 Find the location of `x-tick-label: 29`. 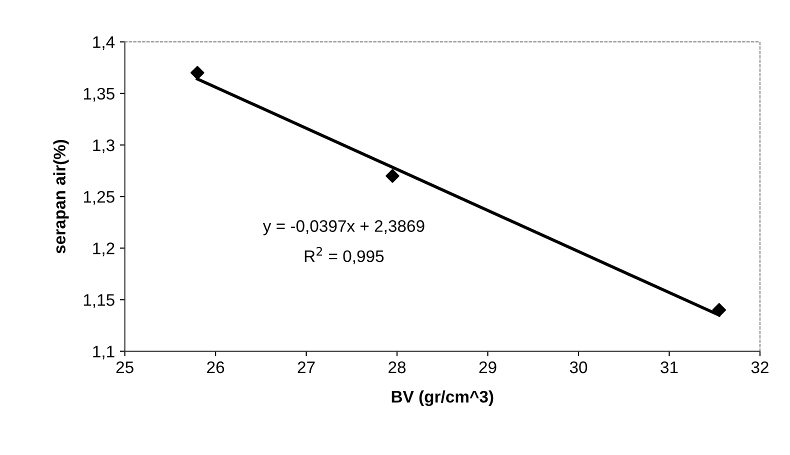

x-tick-label: 29 is located at coordinates (487, 367).